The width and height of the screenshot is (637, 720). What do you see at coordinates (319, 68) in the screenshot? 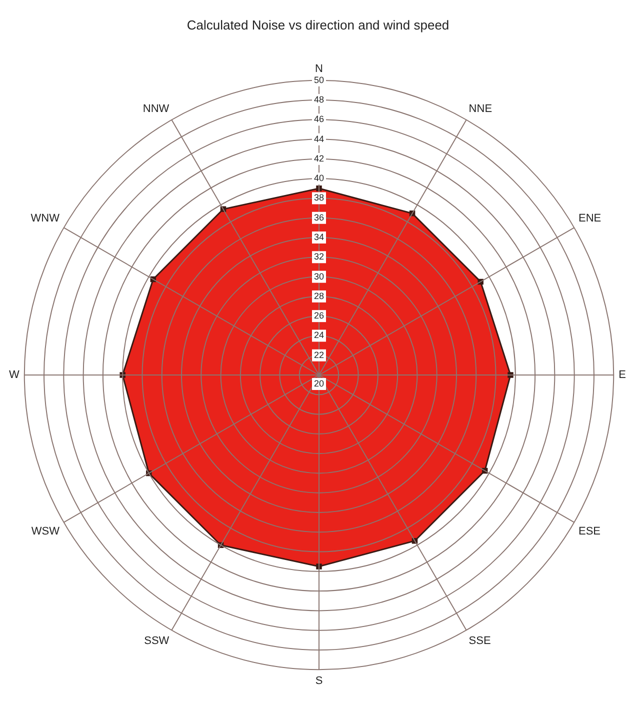
I see `spoke-label: N` at bounding box center [319, 68].